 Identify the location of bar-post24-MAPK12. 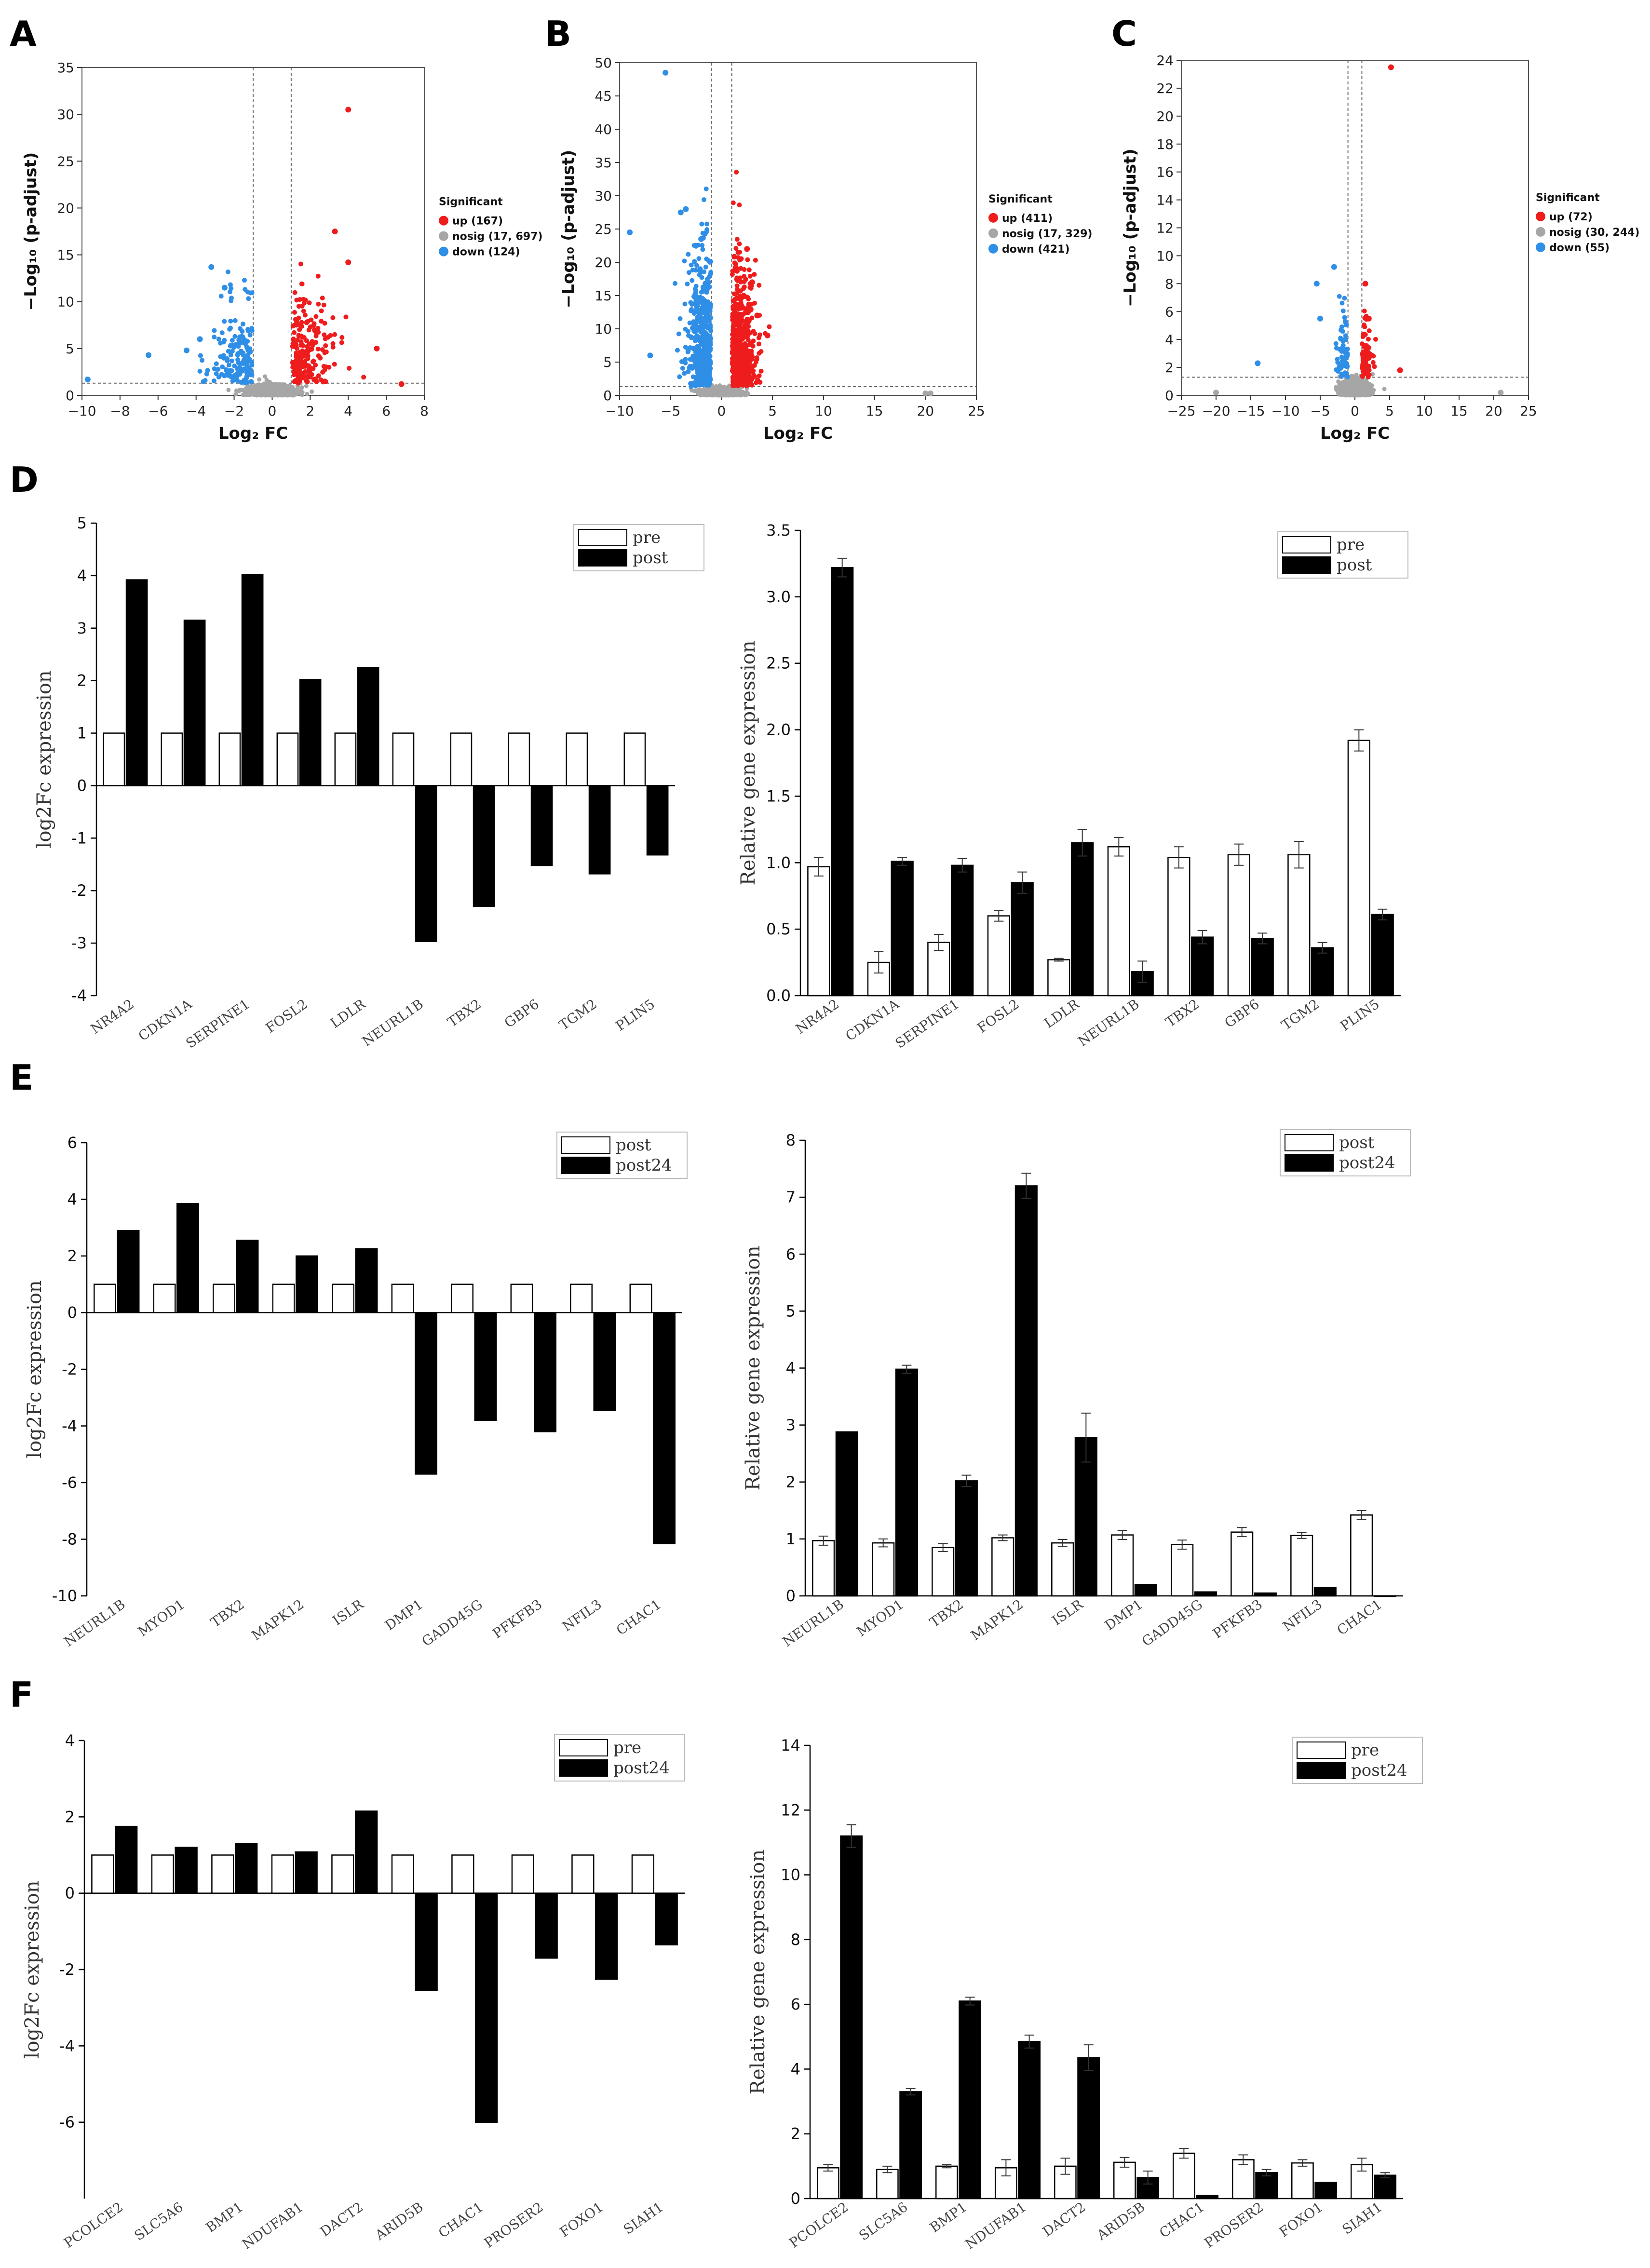
(307, 1284).